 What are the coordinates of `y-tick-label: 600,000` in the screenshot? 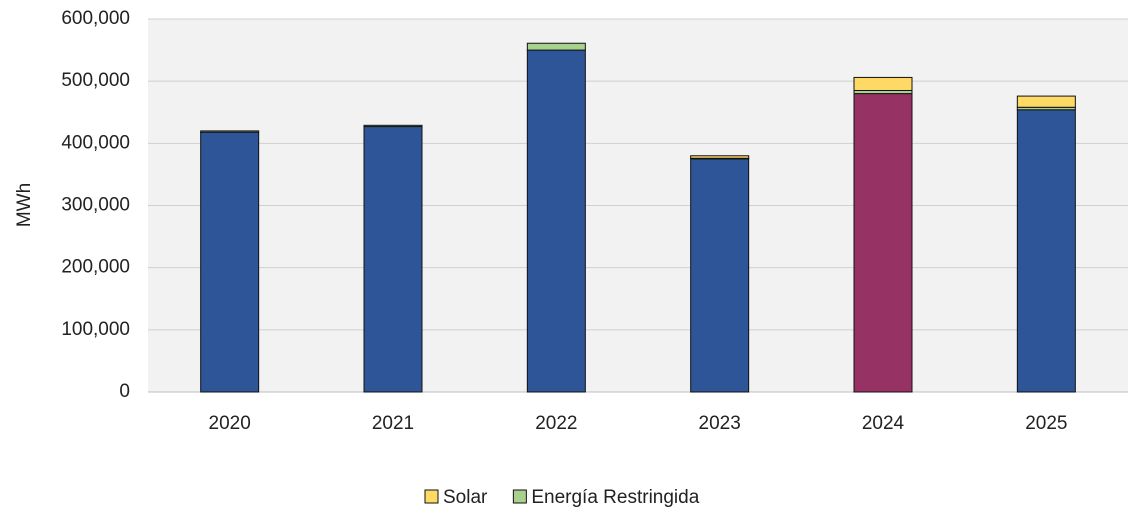 It's located at (95, 18).